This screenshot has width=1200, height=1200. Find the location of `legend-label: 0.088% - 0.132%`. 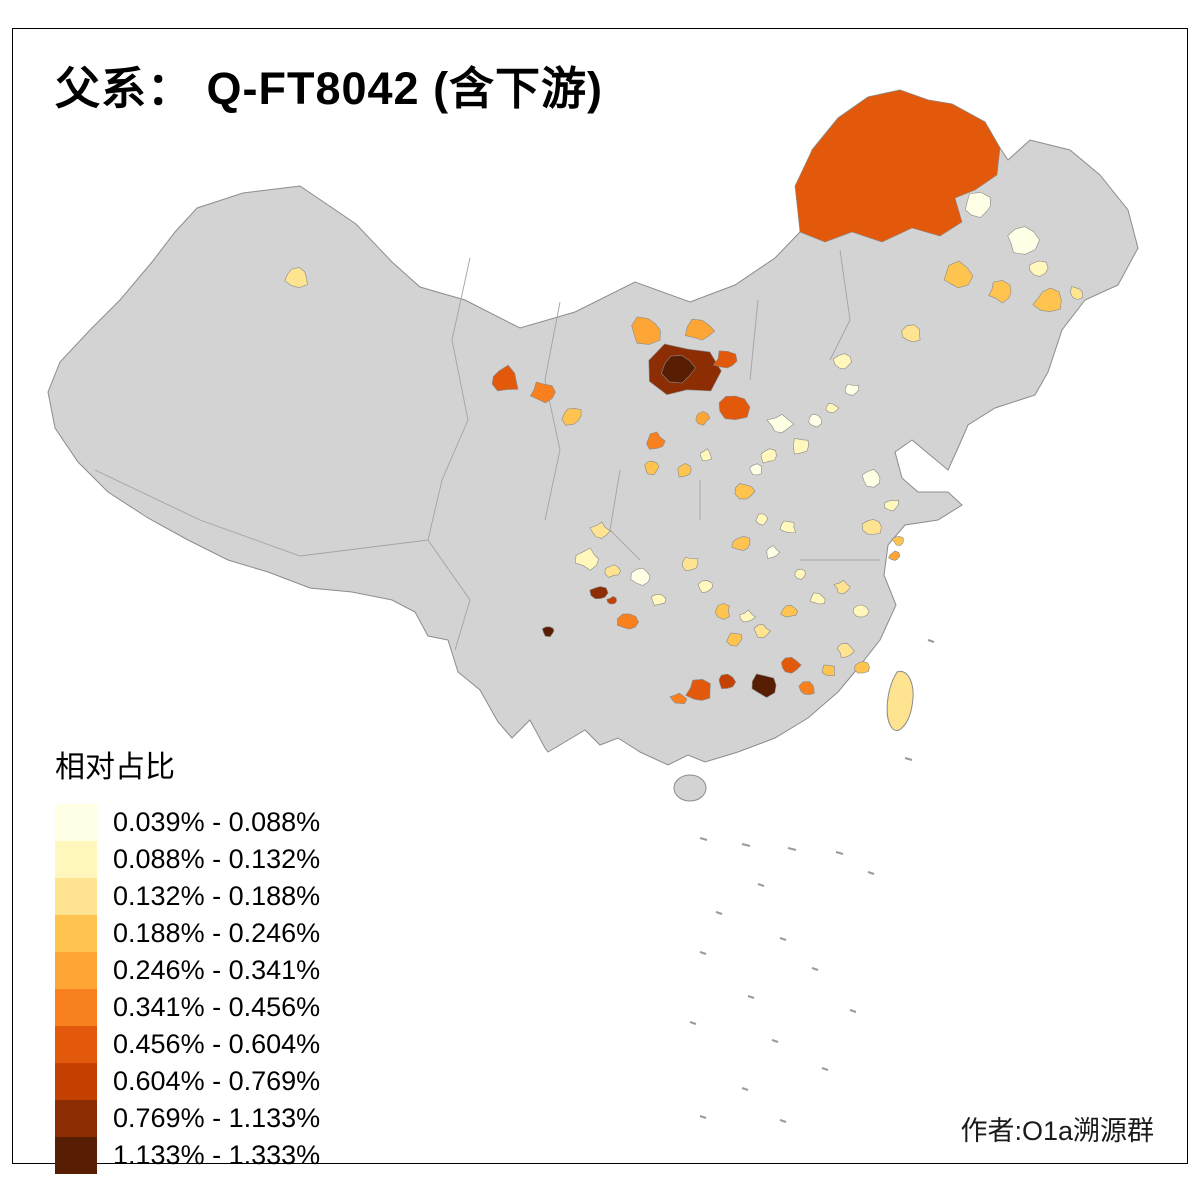

legend-label: 0.088% - 0.132% is located at coordinates (217, 859).